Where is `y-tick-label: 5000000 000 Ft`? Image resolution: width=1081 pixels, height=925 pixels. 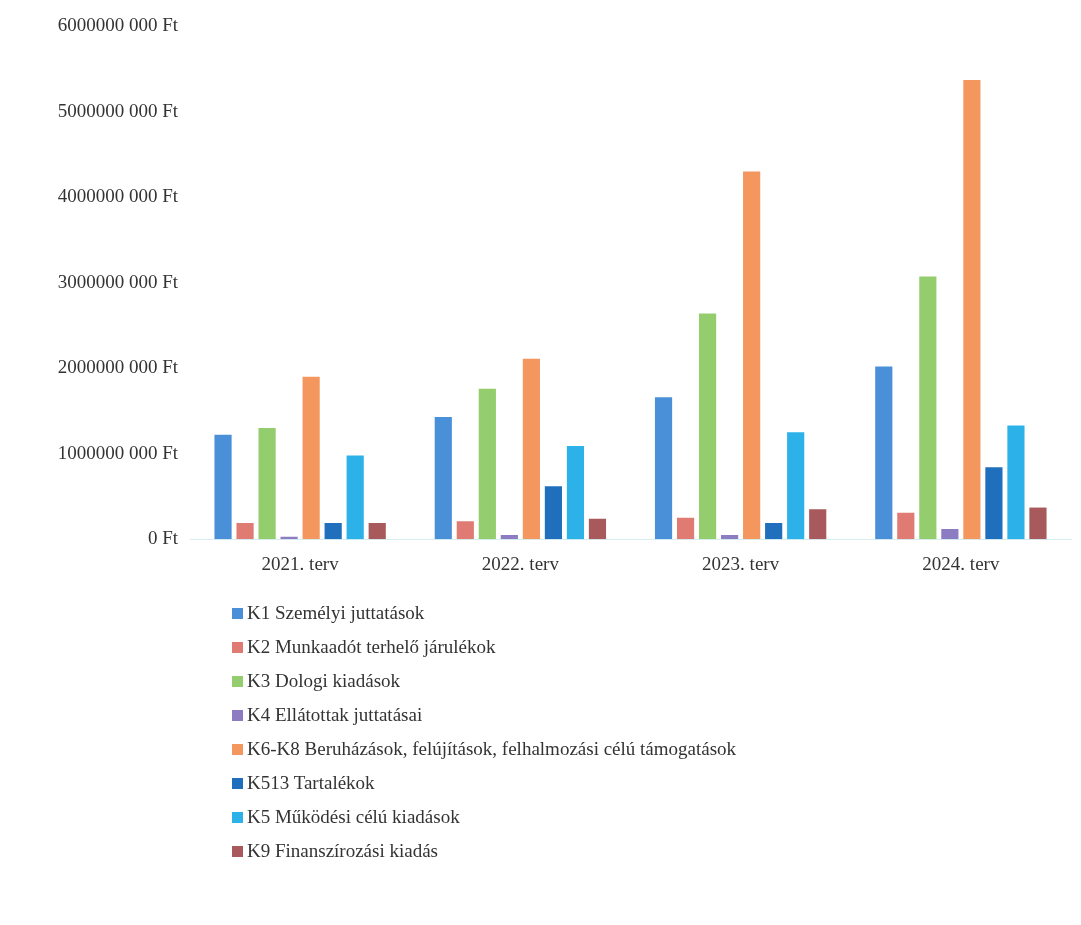 y-tick-label: 5000000 000 Ft is located at coordinates (118, 110).